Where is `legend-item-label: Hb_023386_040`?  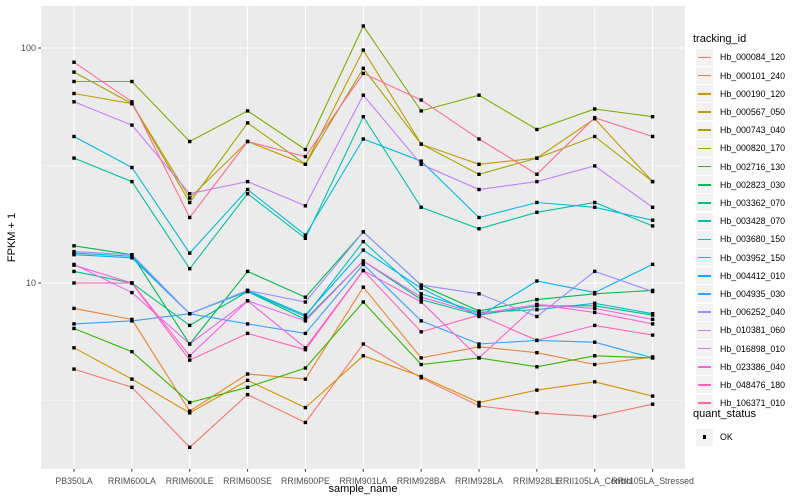
legend-item-label: Hb_023386_040 is located at coordinates (753, 366).